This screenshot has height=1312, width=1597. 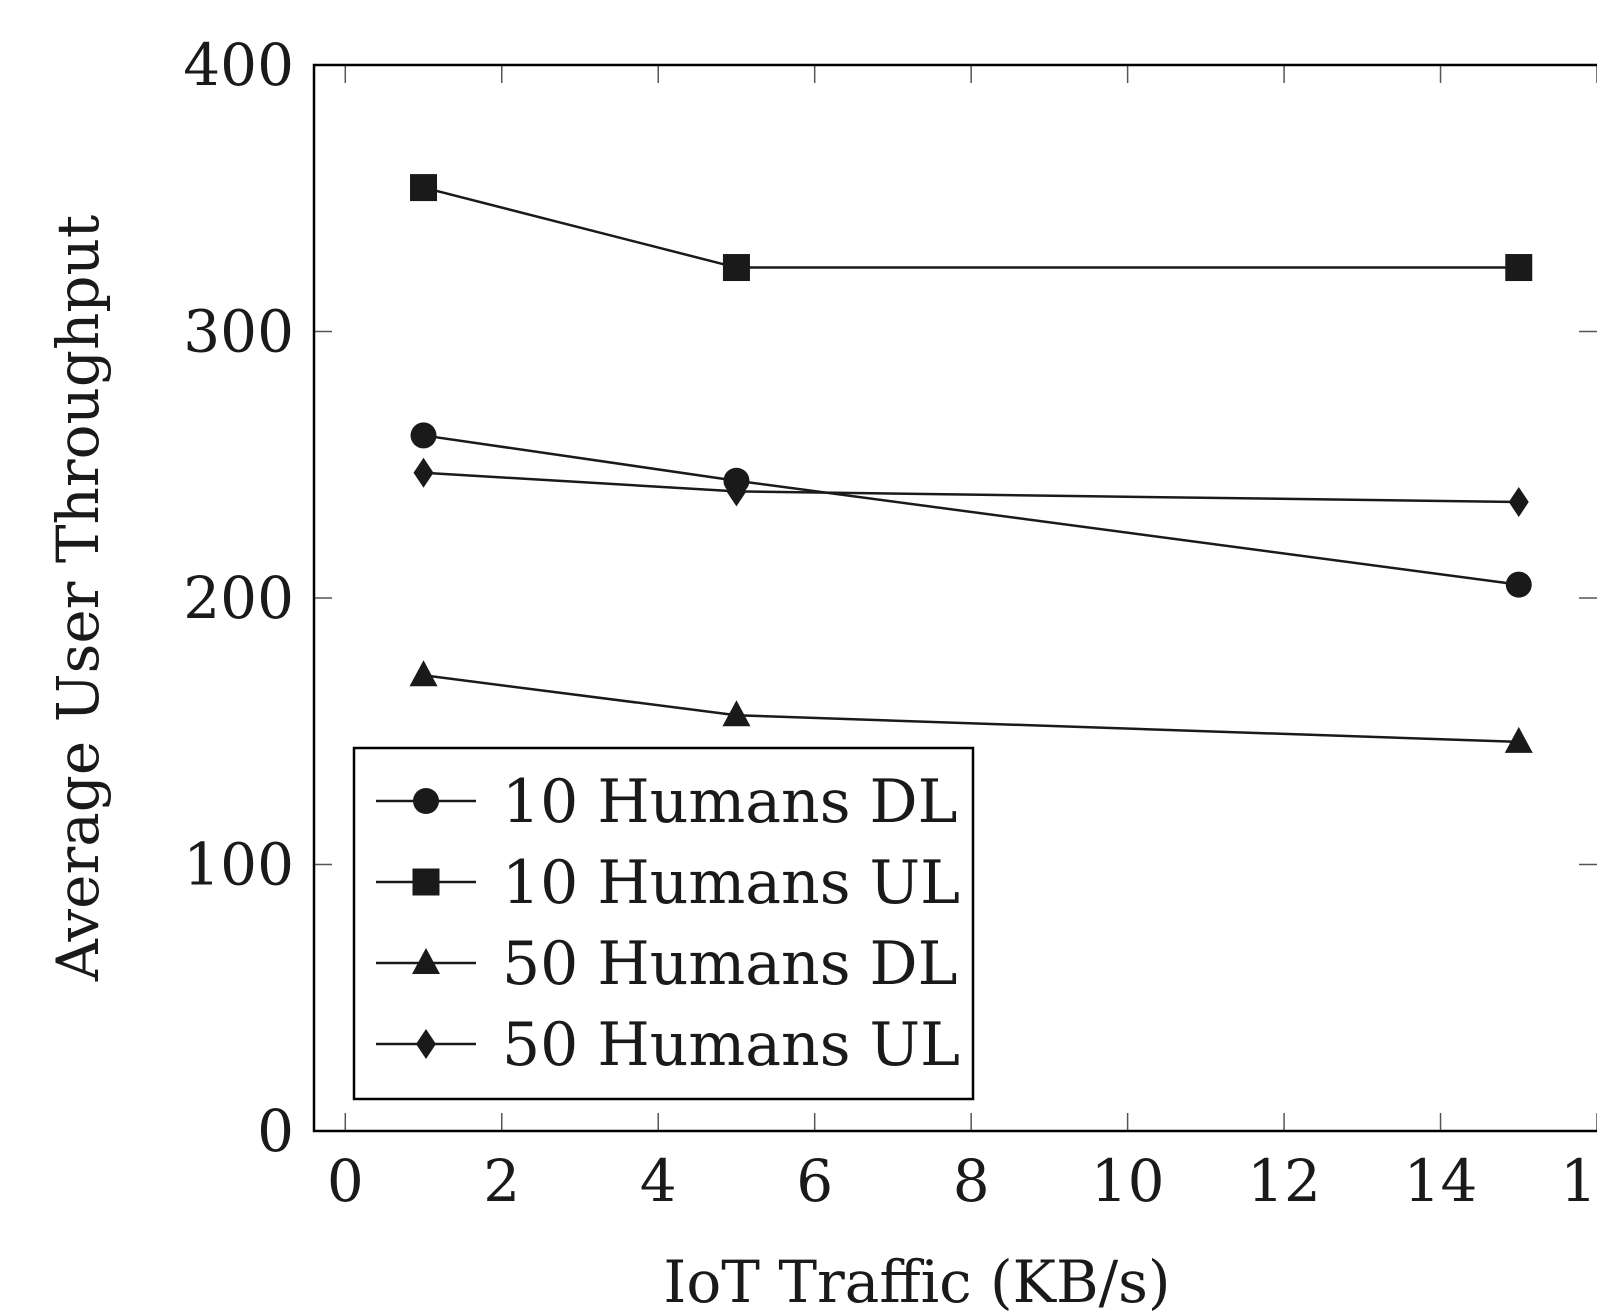 I want to click on legend-label: 50 Humans UL, so click(x=731, y=1045).